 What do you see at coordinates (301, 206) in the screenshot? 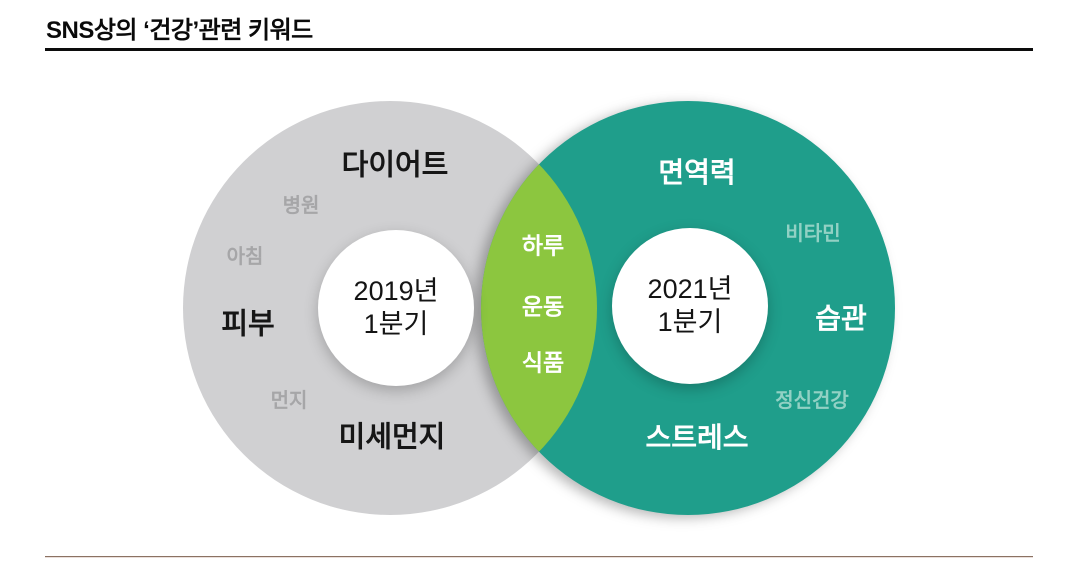
I see `keyword-hospital: 병원` at bounding box center [301, 206].